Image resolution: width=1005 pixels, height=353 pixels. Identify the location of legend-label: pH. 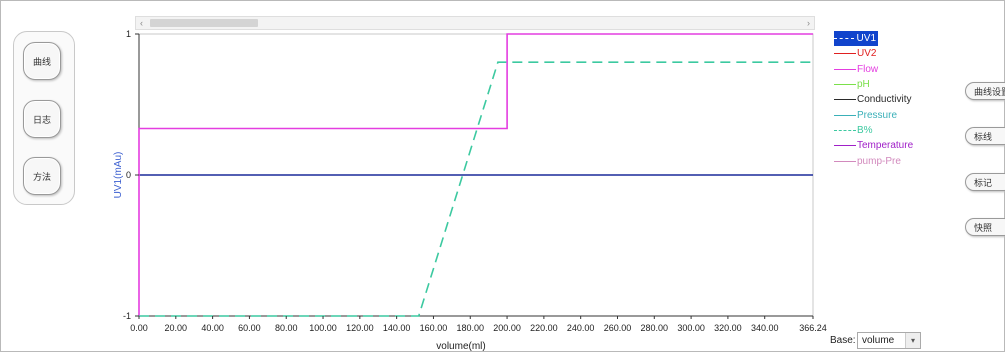
(863, 85).